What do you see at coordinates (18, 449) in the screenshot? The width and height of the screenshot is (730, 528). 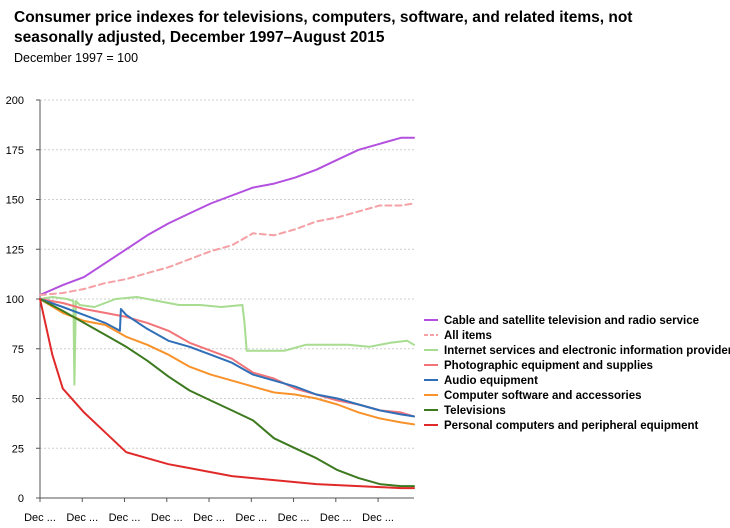 I see `y-tick-label: 25` at bounding box center [18, 449].